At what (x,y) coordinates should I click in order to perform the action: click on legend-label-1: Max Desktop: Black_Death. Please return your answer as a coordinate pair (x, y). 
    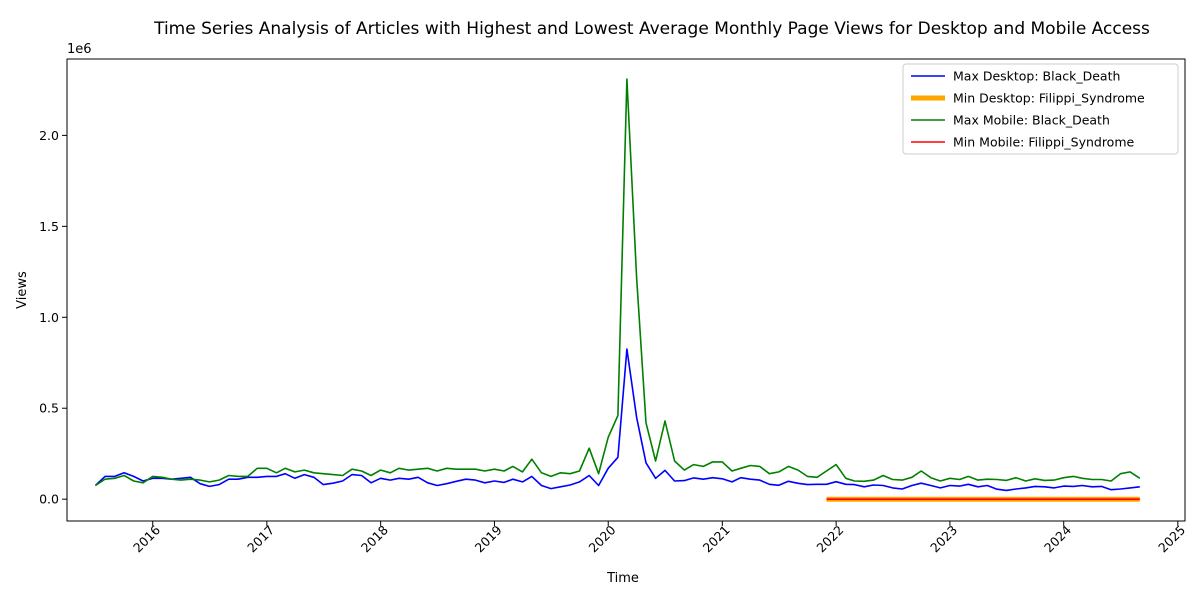
    Looking at the image, I should click on (1036, 76).